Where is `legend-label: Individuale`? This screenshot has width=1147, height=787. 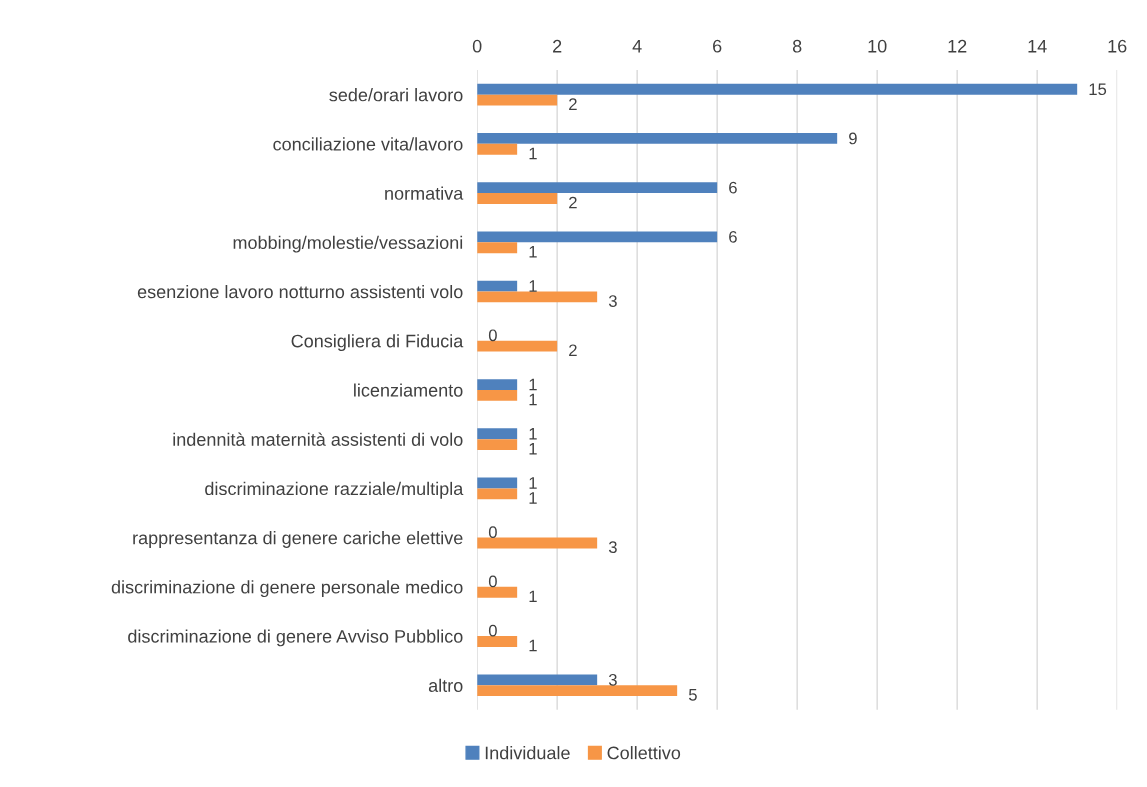 legend-label: Individuale is located at coordinates (527, 753).